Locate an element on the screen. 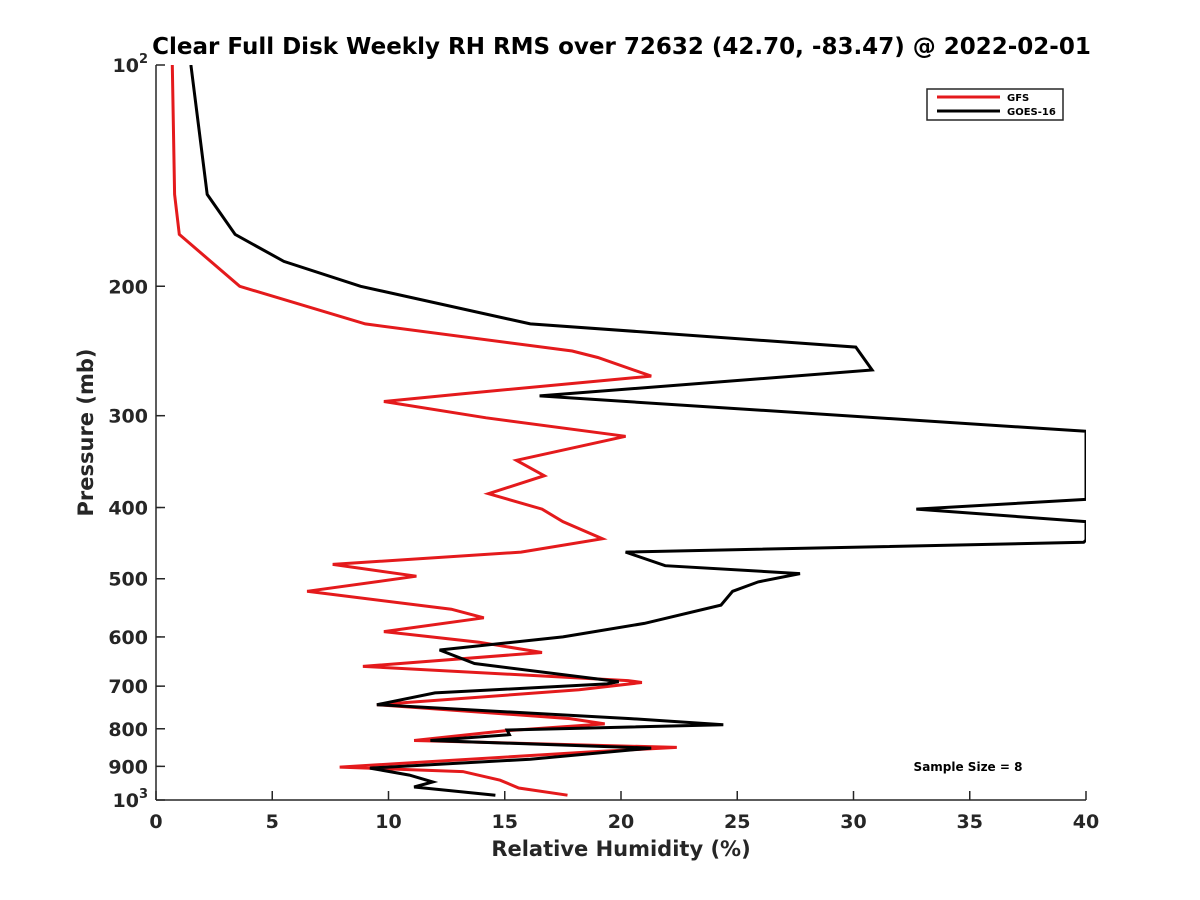 Image resolution: width=1200 pixels, height=900 pixels. x-tick-label: 15 is located at coordinates (505, 822).